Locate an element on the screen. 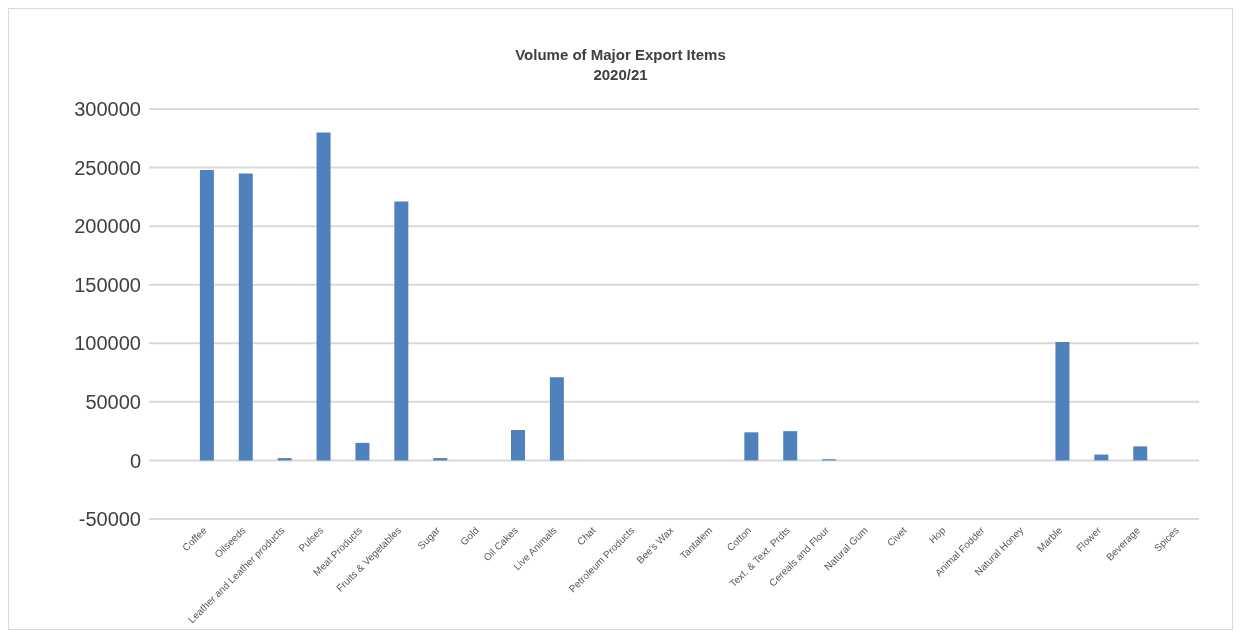 The height and width of the screenshot is (639, 1241). y-tick-label: 50000 is located at coordinates (113, 401).